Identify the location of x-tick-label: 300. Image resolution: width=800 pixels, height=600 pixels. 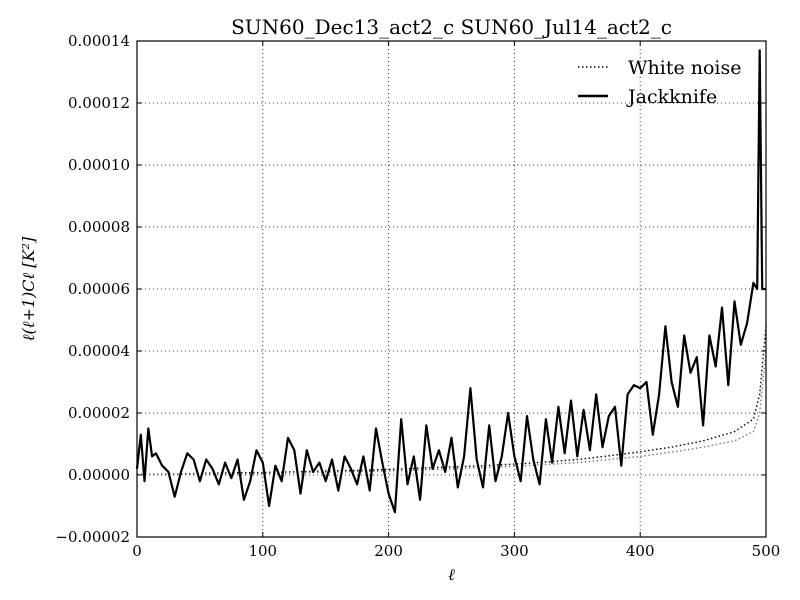
(514, 551).